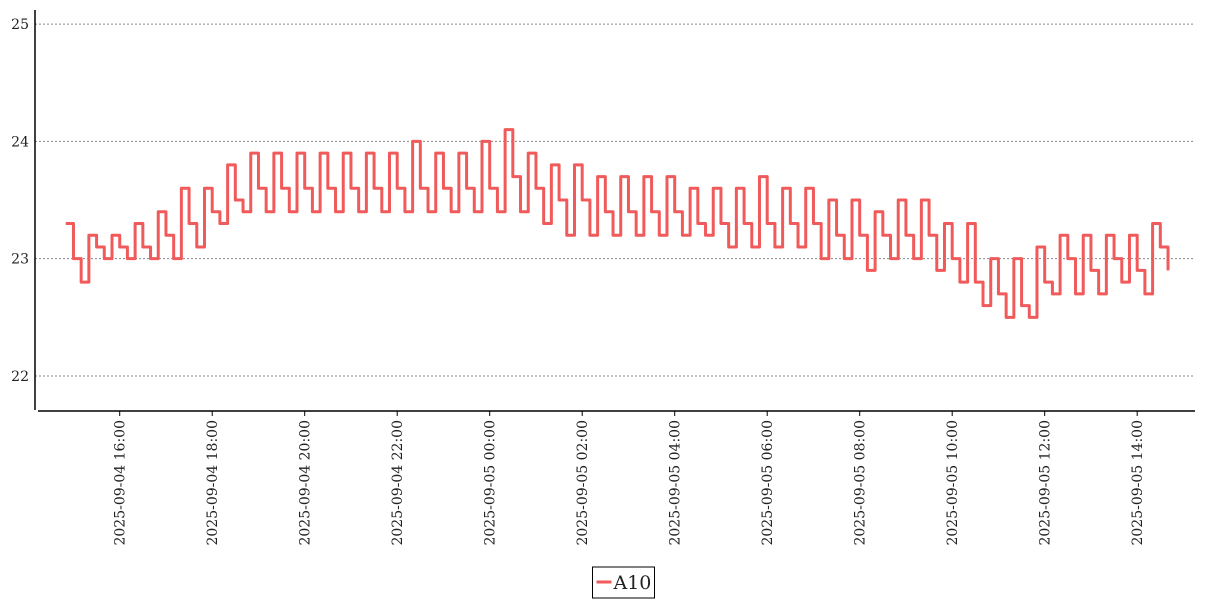  I want to click on legend: A10, so click(623, 582).